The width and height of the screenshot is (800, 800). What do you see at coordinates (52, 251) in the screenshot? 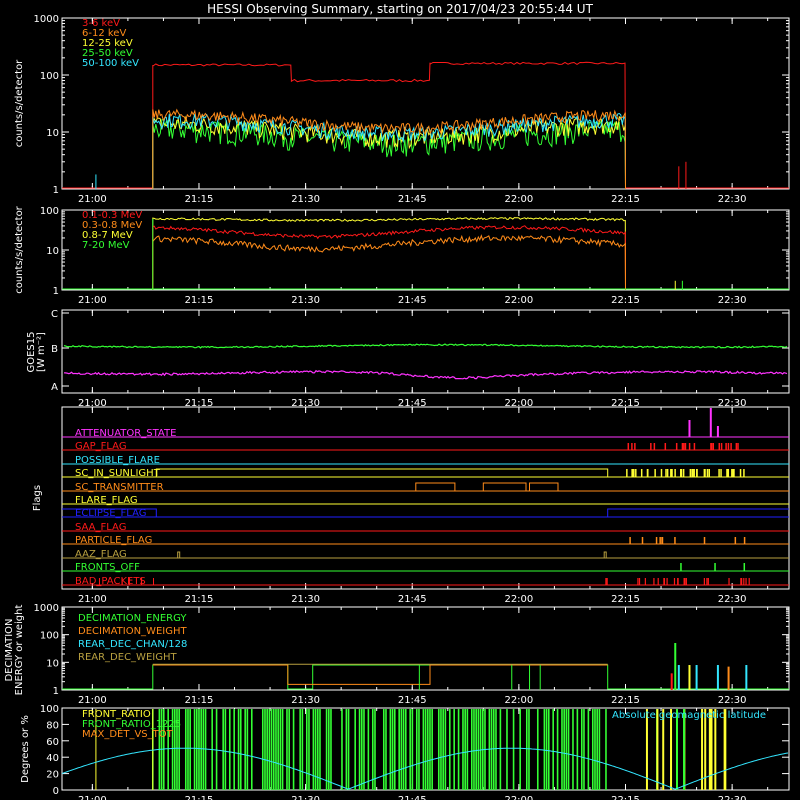
I see `y-tick-label: 10` at bounding box center [52, 251].